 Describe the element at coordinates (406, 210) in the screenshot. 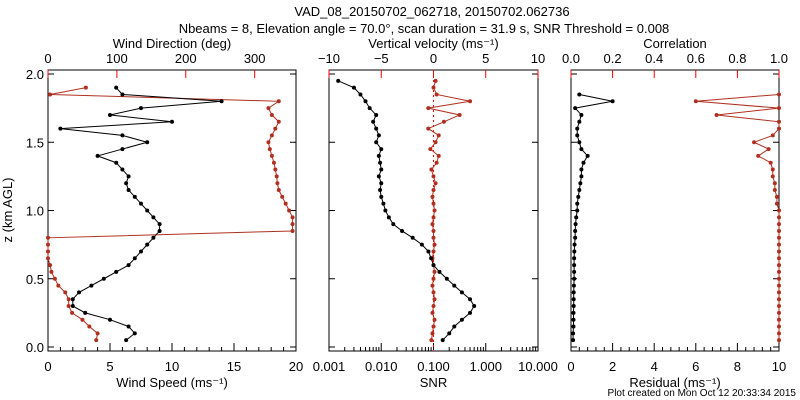

I see `series-line-snr` at that location.